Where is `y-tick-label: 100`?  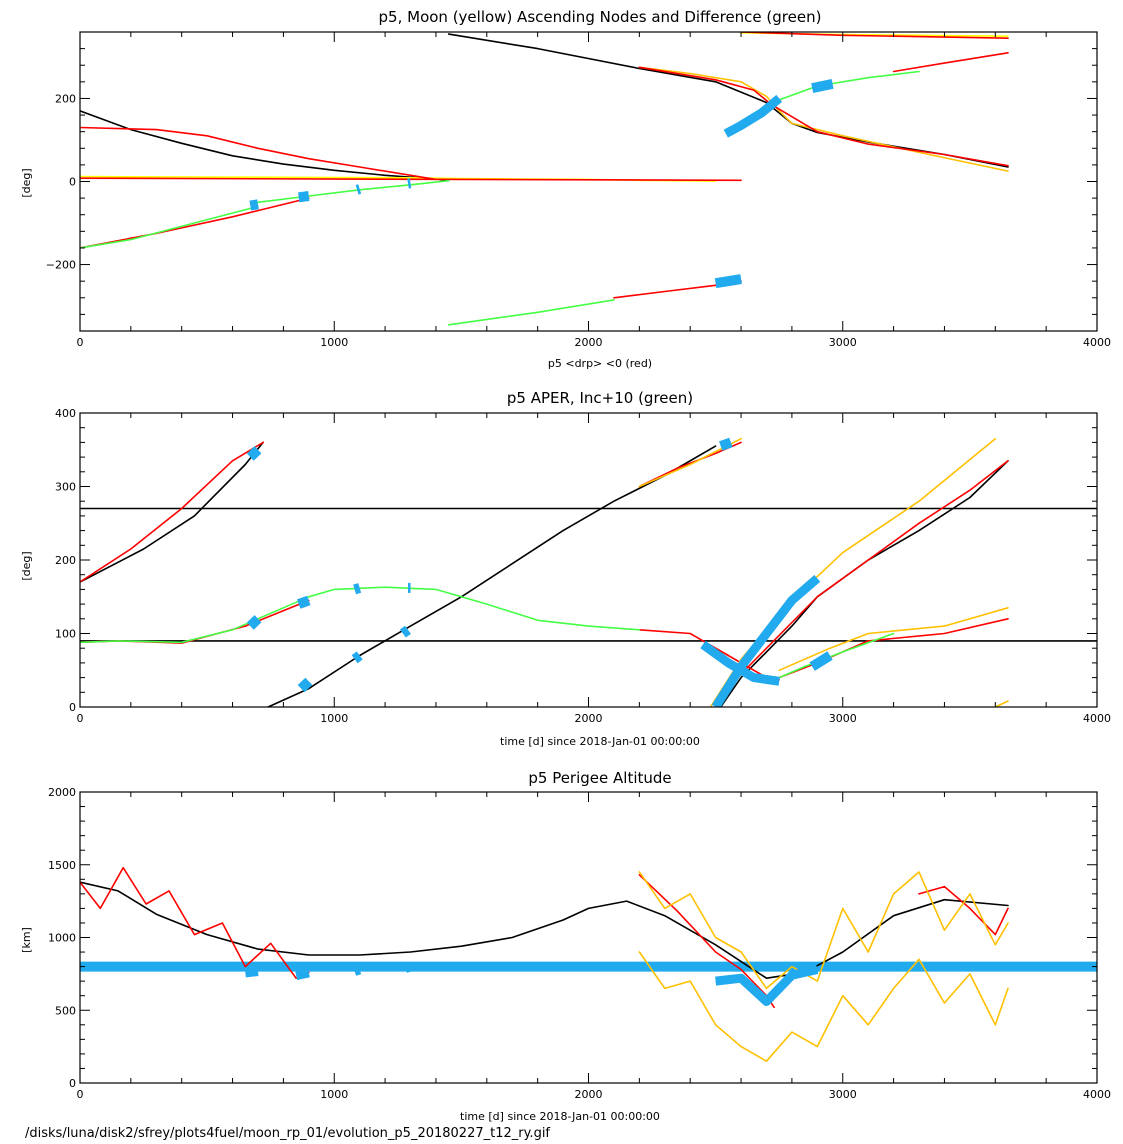
y-tick-label: 100 is located at coordinates (65, 634).